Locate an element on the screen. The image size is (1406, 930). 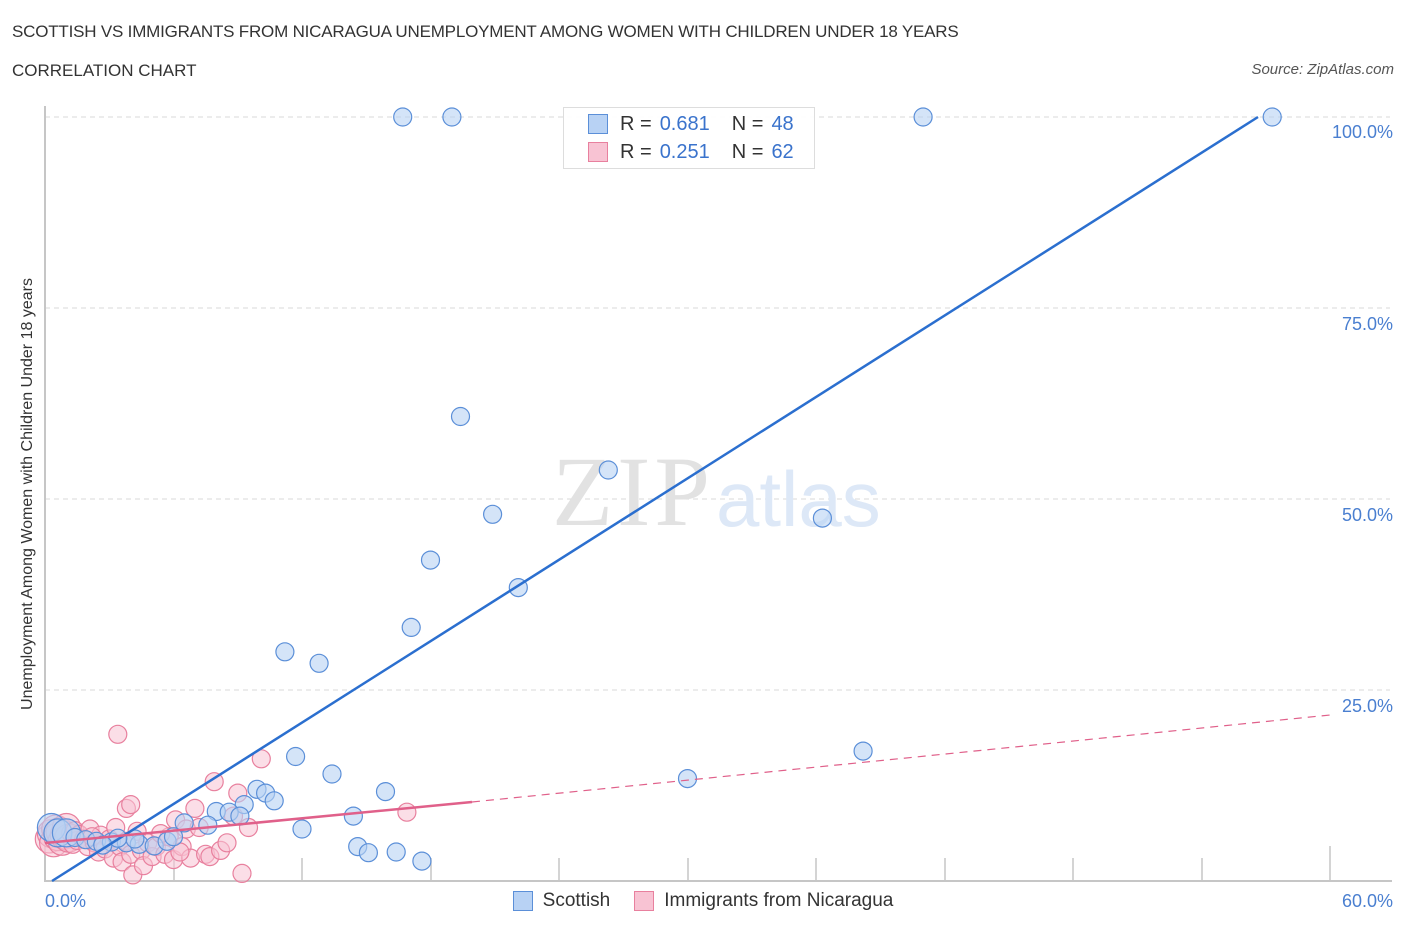
n-value: 48 is located at coordinates (782, 123).